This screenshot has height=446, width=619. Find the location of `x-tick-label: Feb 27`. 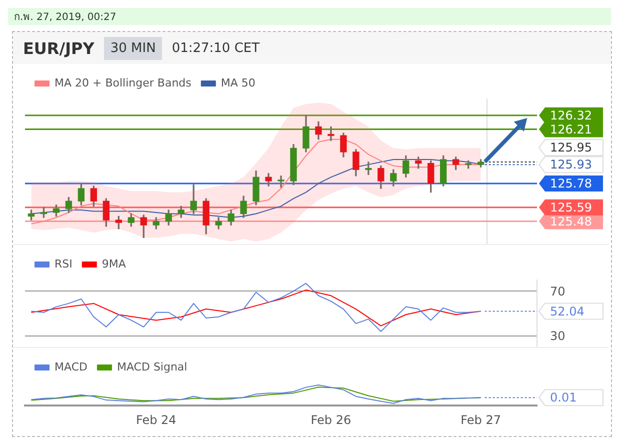

x-tick-label: Feb 27 is located at coordinates (480, 419).